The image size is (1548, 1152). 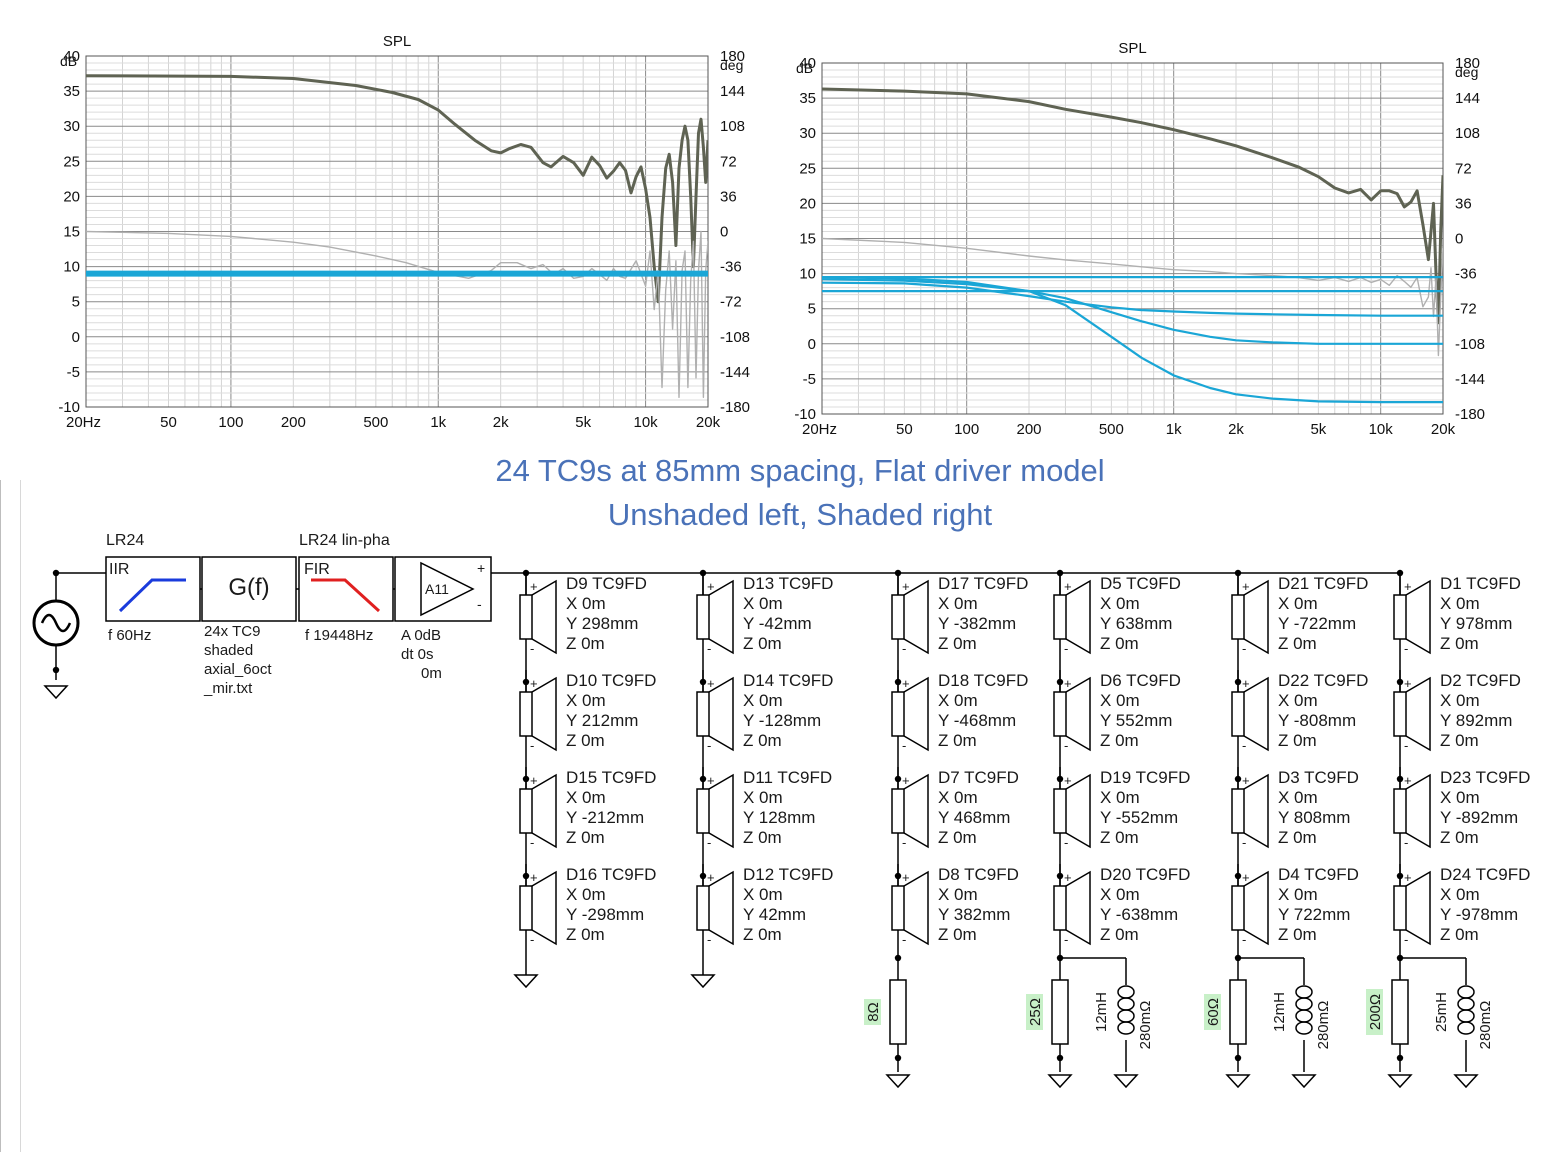 What do you see at coordinates (437, 589) in the screenshot?
I see `block-type-label: A11` at bounding box center [437, 589].